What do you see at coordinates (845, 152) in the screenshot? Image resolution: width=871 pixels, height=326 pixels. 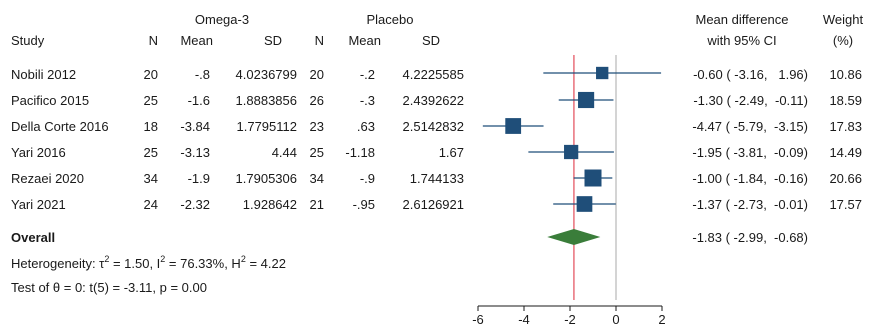 I see `study-weight: 14.49` at bounding box center [845, 152].